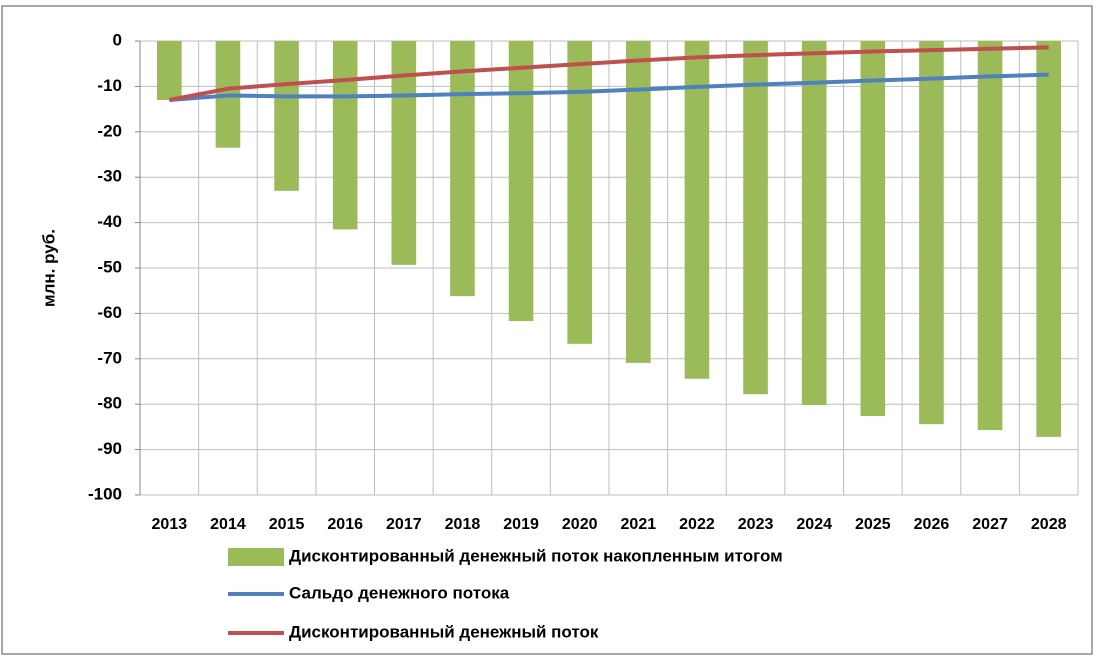 Image resolution: width=1095 pixels, height=657 pixels. What do you see at coordinates (109, 266) in the screenshot?
I see `y-tick-label: -50` at bounding box center [109, 266].